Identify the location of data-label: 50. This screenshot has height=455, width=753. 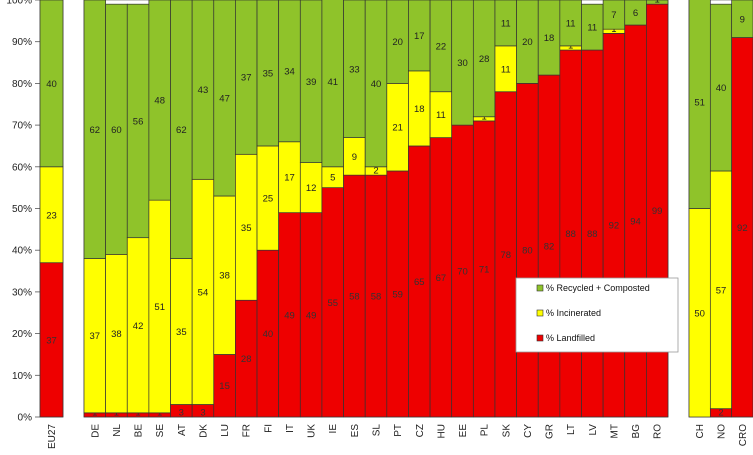
(699, 313).